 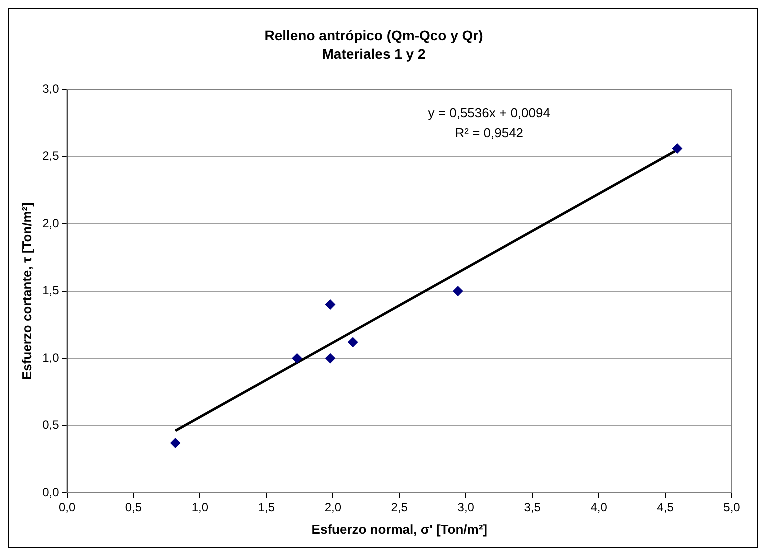 What do you see at coordinates (599, 507) in the screenshot?
I see `x-tick-label: 4,0` at bounding box center [599, 507].